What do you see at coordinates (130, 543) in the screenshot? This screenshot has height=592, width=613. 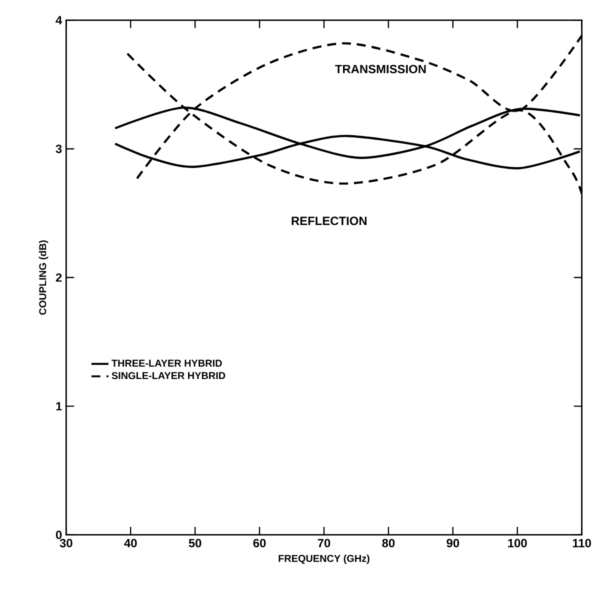 I see `x-tick-label: 40` at bounding box center [130, 543].